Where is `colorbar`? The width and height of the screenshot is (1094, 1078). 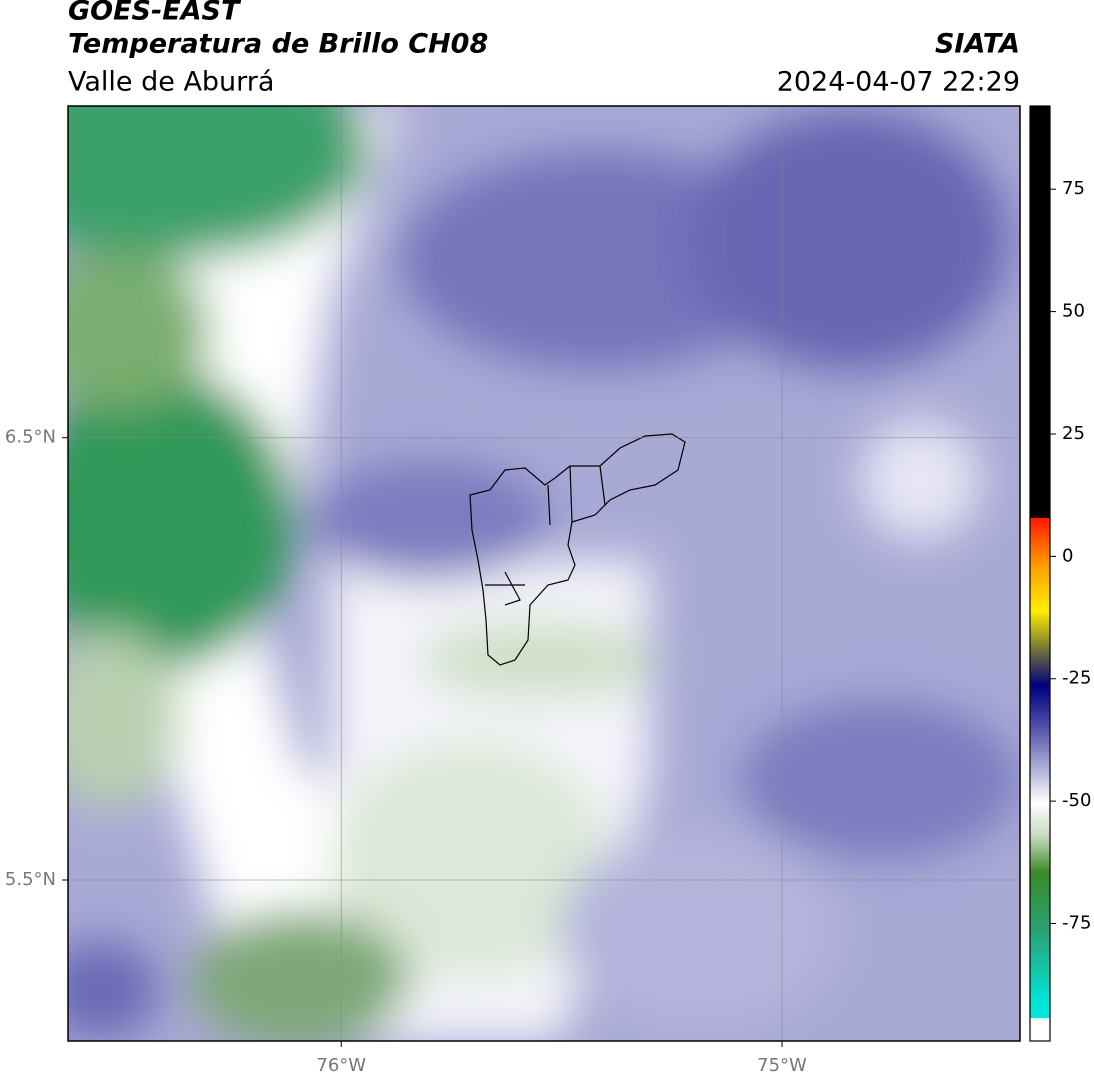
colorbar is located at coordinates (1040, 573).